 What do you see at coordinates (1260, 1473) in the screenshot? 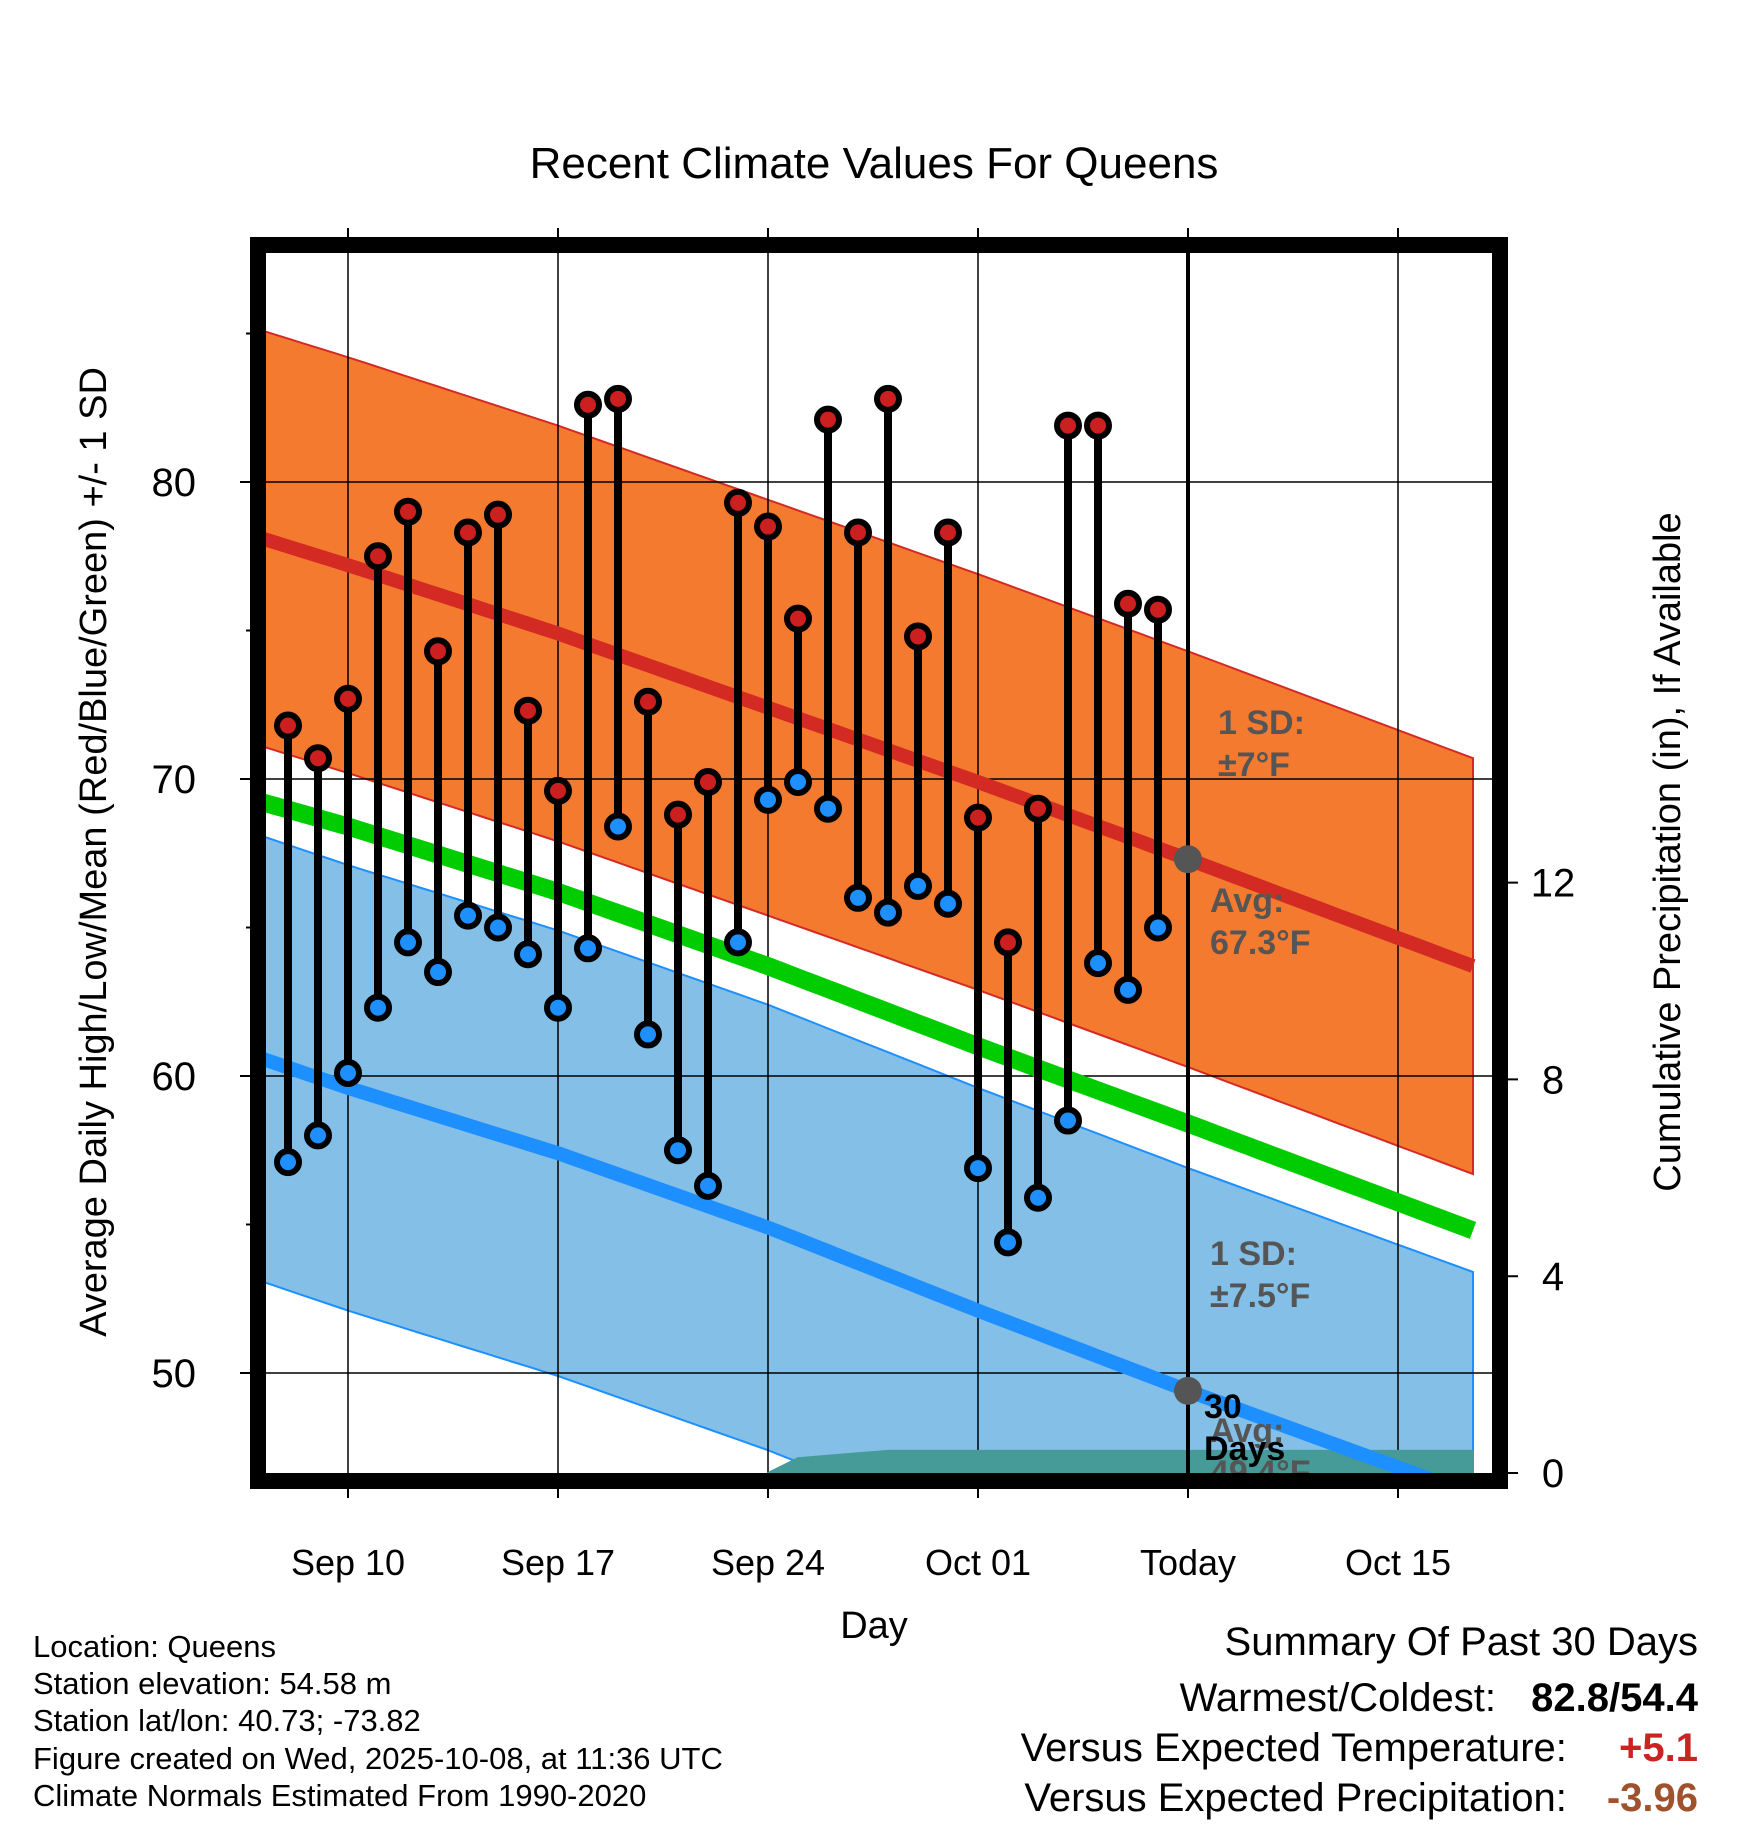
I see `low-avg-value: 49.4°F` at bounding box center [1260, 1473].